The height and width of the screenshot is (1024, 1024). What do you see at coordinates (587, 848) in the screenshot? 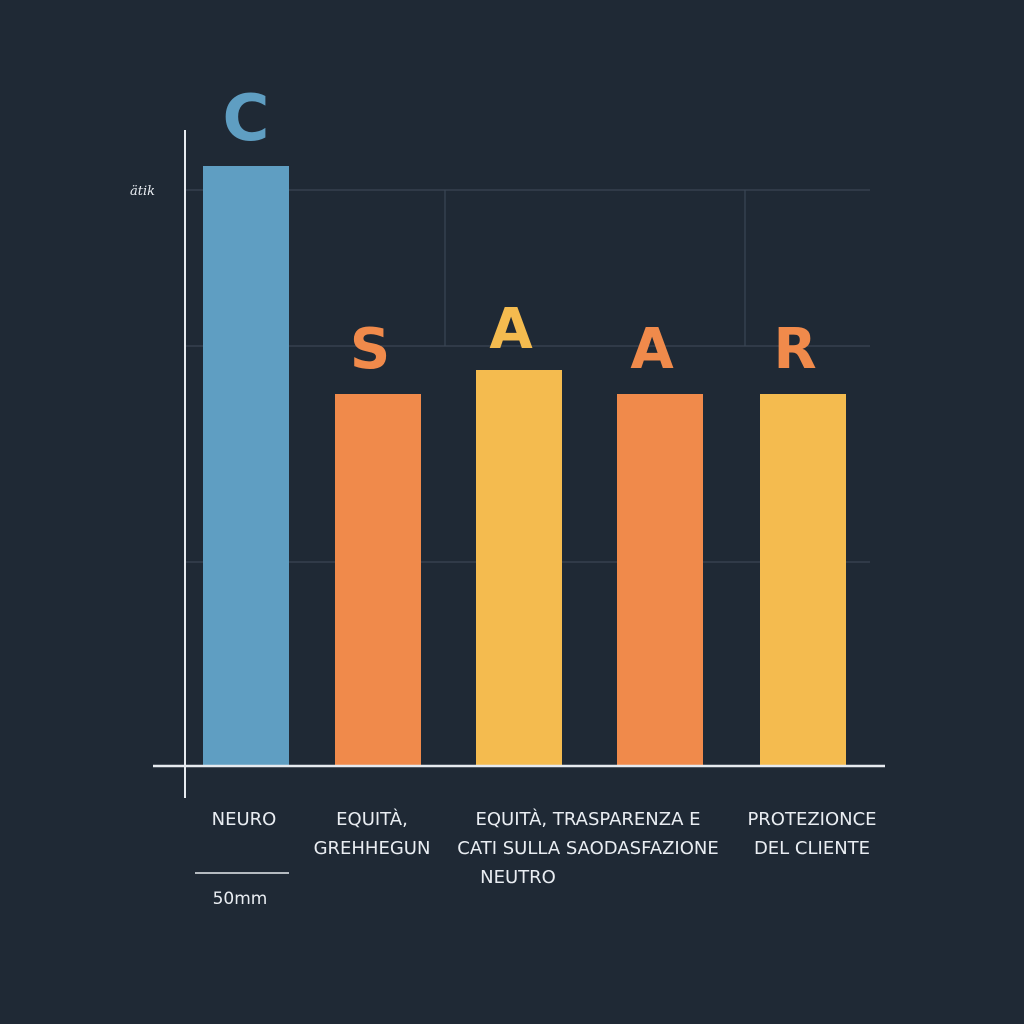
I see `category-label: CATI SULLA SAODASFAZIONE` at bounding box center [587, 848].